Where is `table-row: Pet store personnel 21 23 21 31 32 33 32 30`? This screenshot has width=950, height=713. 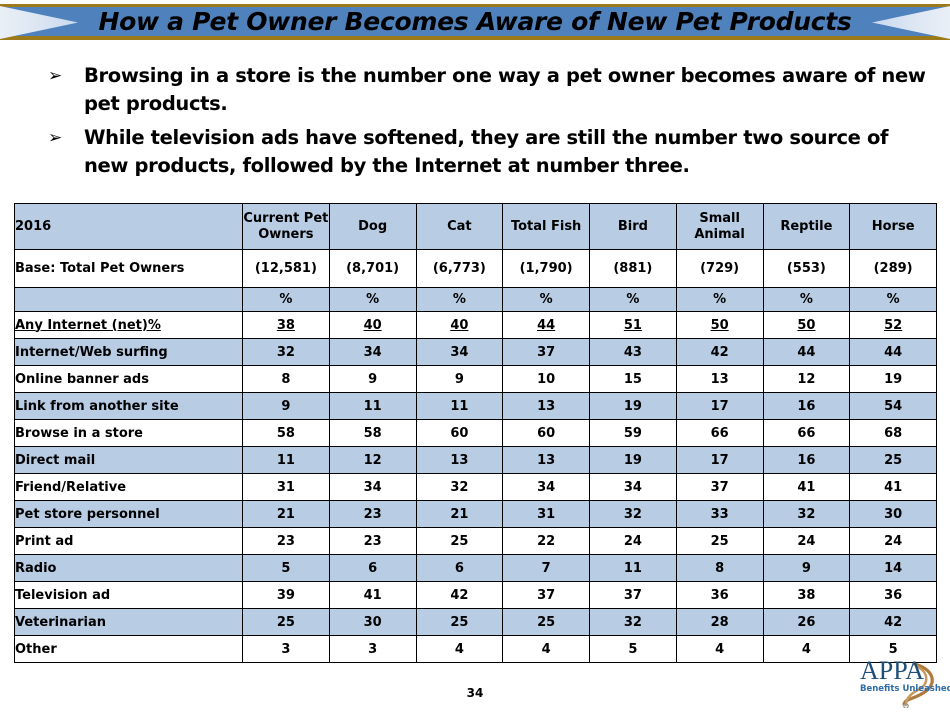 table-row: Pet store personnel 21 23 21 31 32 33 32 30 is located at coordinates (475, 514).